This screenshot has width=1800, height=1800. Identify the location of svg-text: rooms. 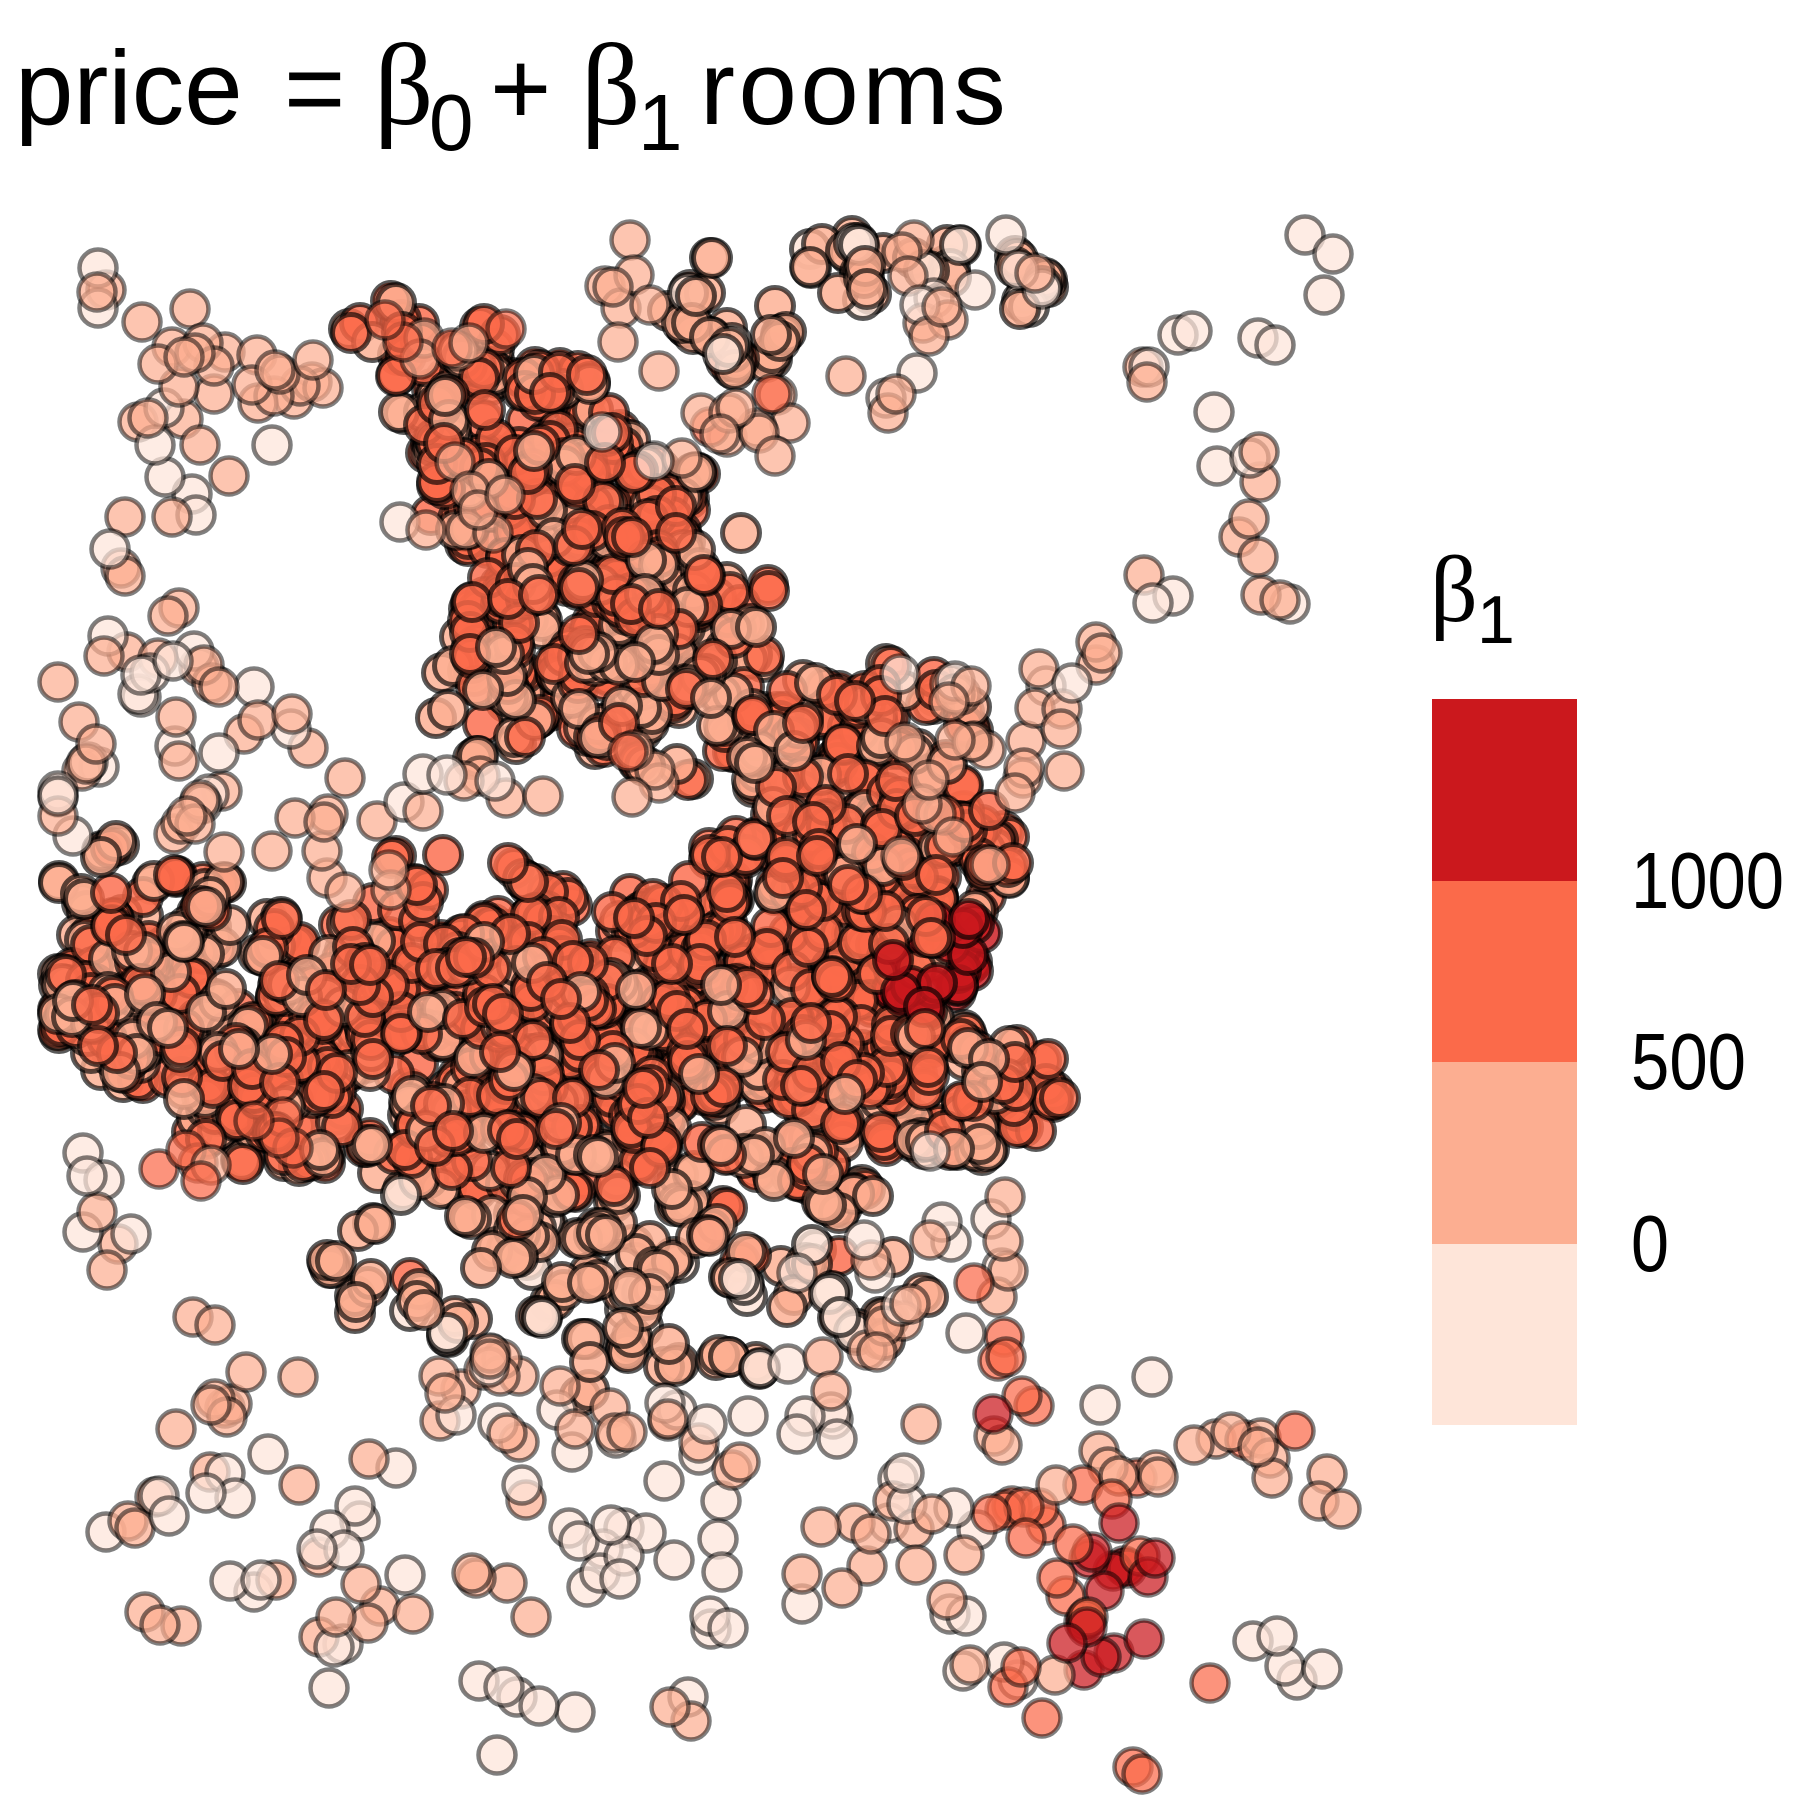
(854, 88).